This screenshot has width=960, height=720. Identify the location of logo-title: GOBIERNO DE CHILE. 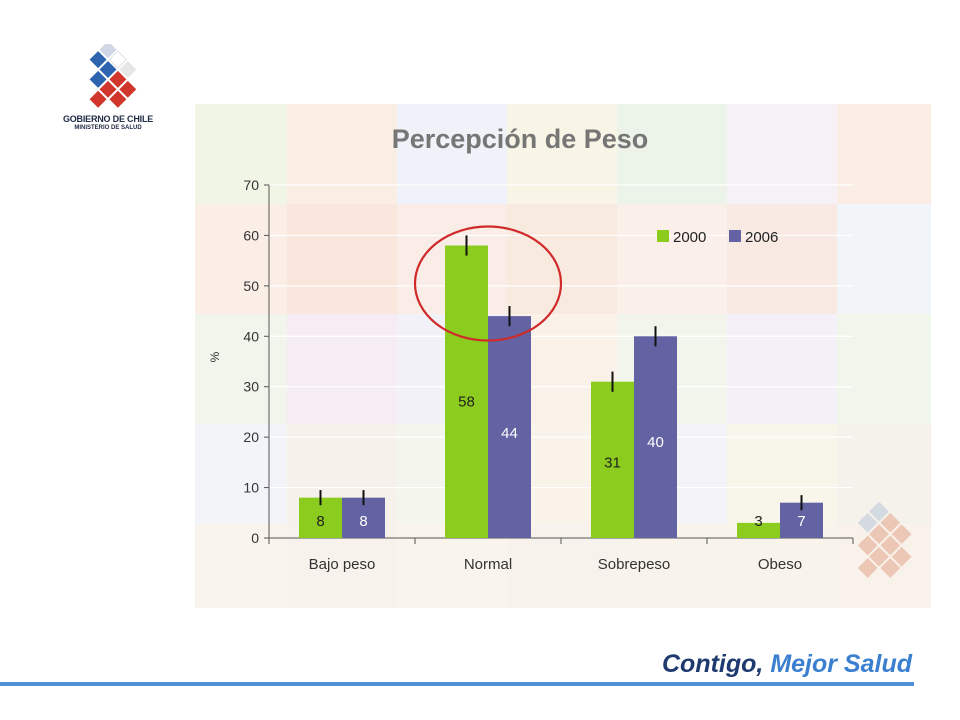
(108, 119).